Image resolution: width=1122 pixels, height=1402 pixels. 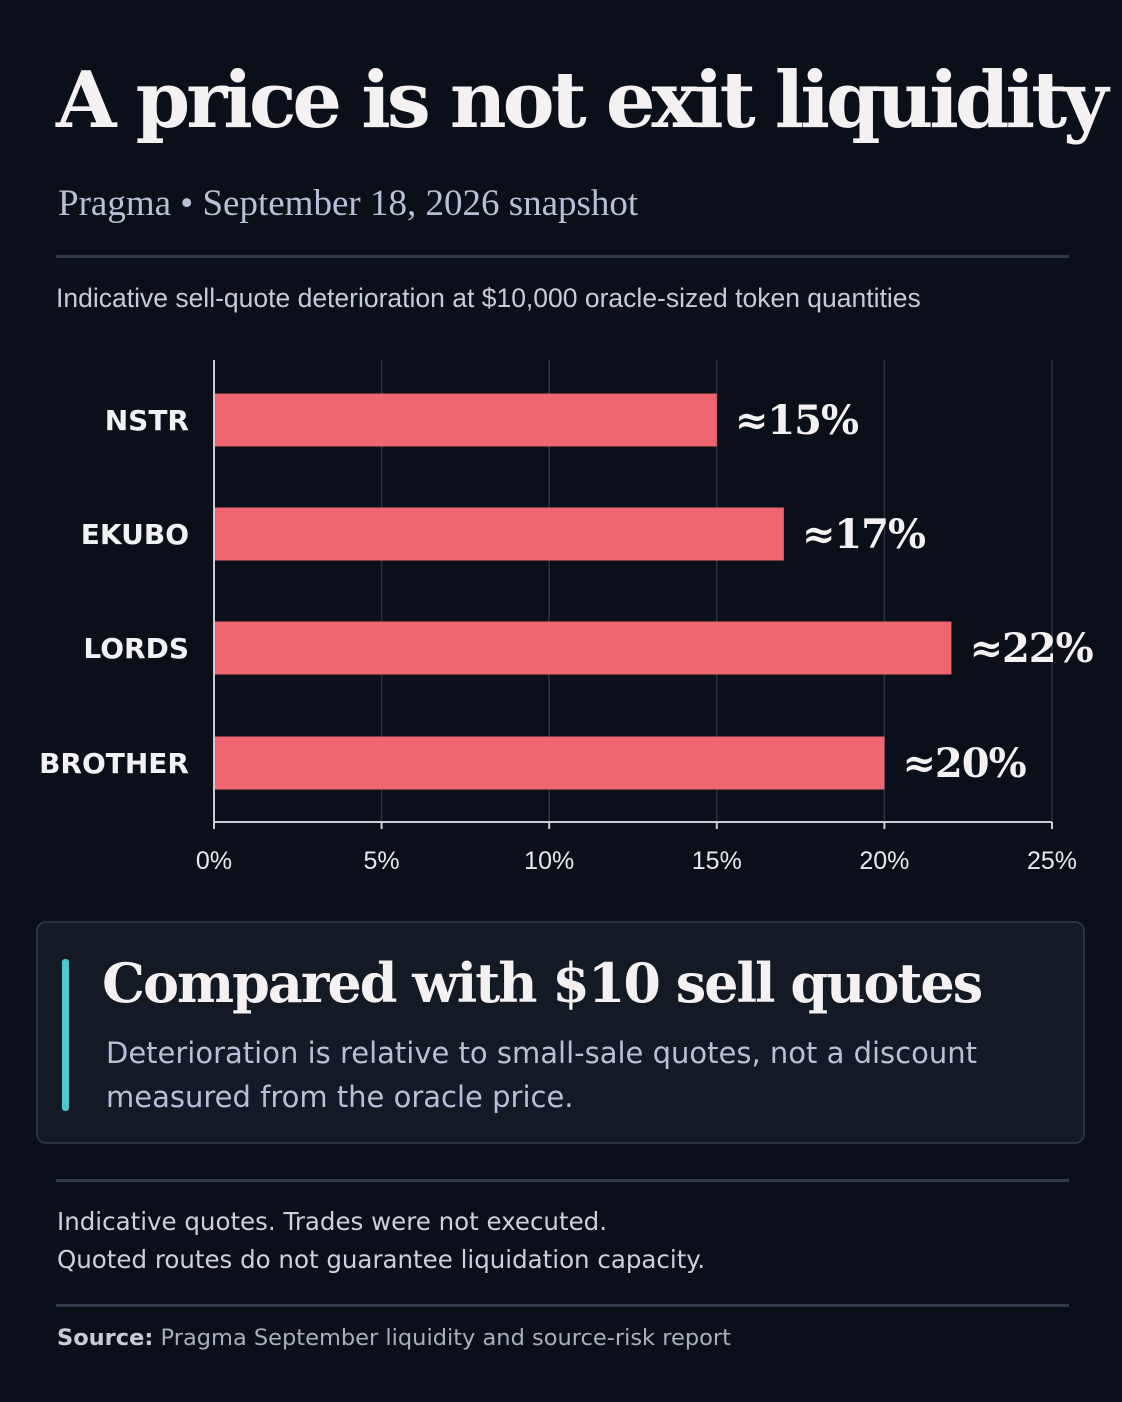 I want to click on x-tick-label: 5%, so click(x=382, y=861).